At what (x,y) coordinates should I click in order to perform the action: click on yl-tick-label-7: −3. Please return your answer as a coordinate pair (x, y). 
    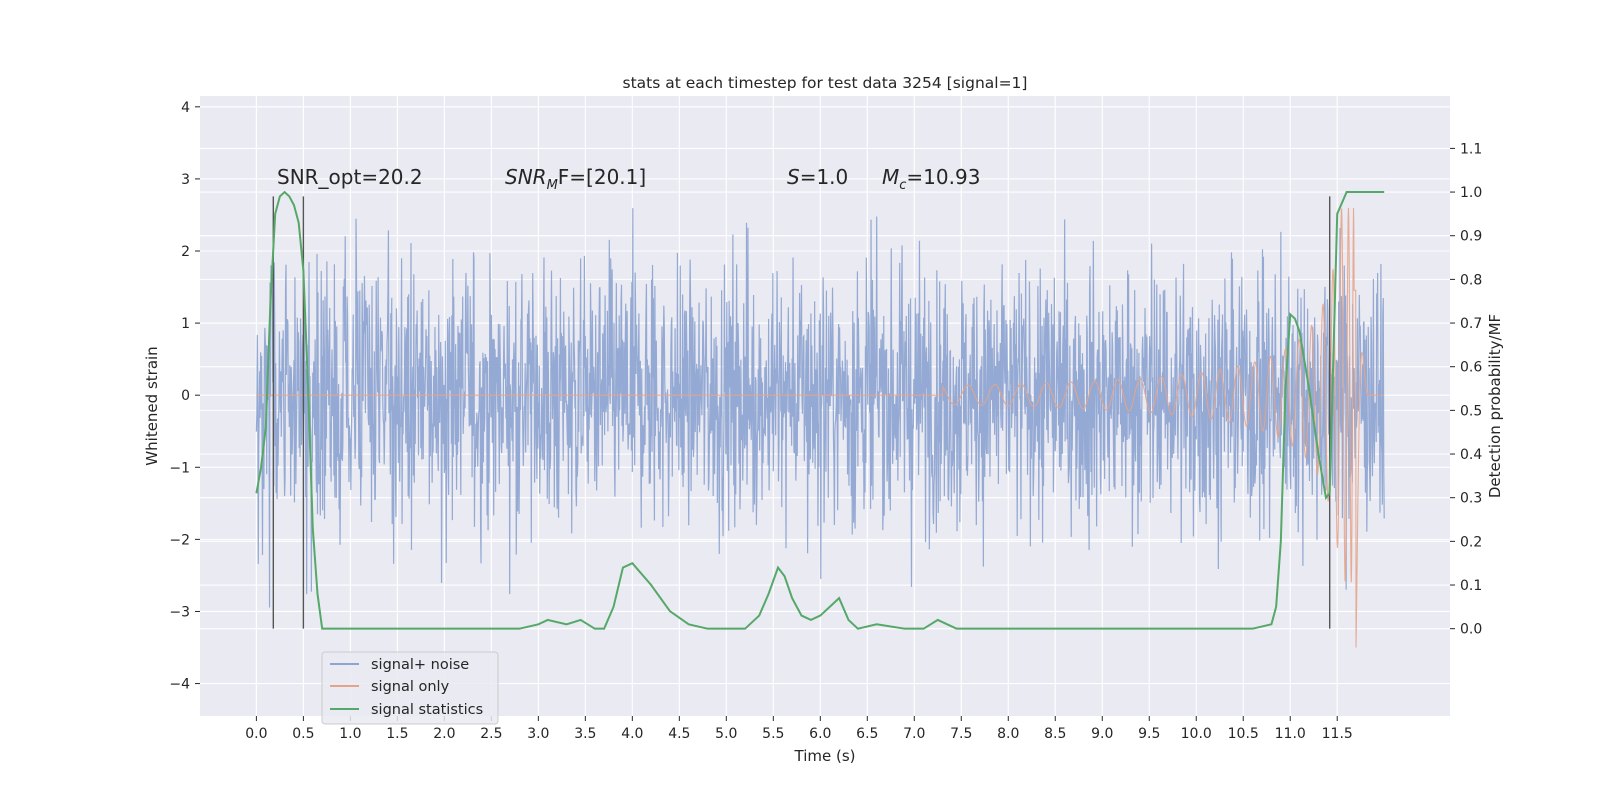
    Looking at the image, I should click on (179, 612).